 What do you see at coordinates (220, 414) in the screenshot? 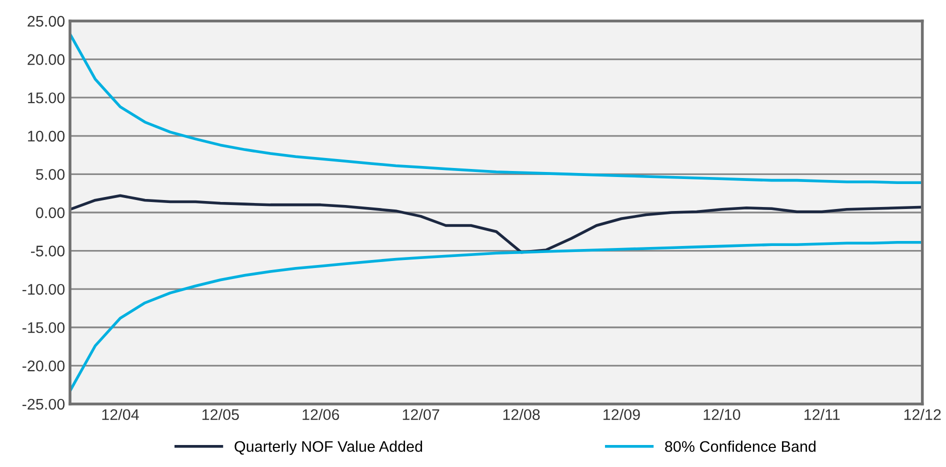
I see `x-tick-label: 12/05` at bounding box center [220, 414].